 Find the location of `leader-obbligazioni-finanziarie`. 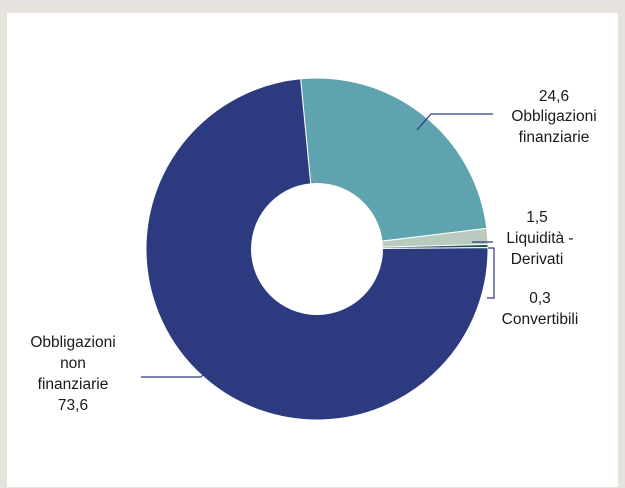

leader-obbligazioni-finanziarie is located at coordinates (454, 122).